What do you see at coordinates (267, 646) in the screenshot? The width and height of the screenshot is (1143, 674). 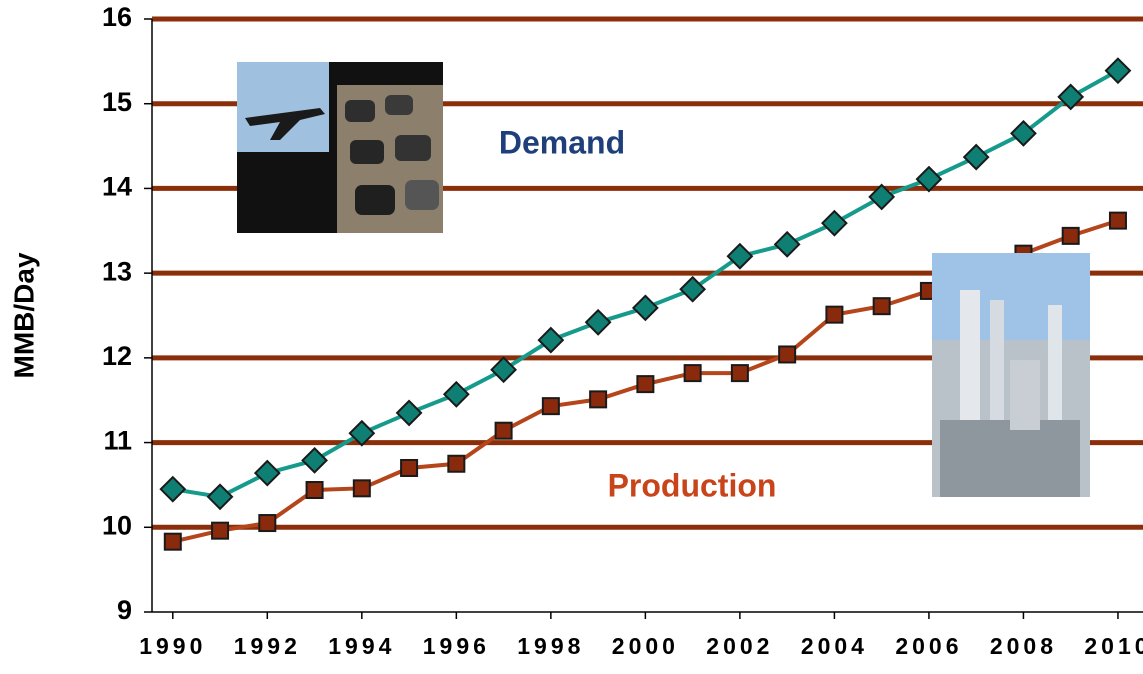 I see `x-tick-label: 1992` at bounding box center [267, 646].